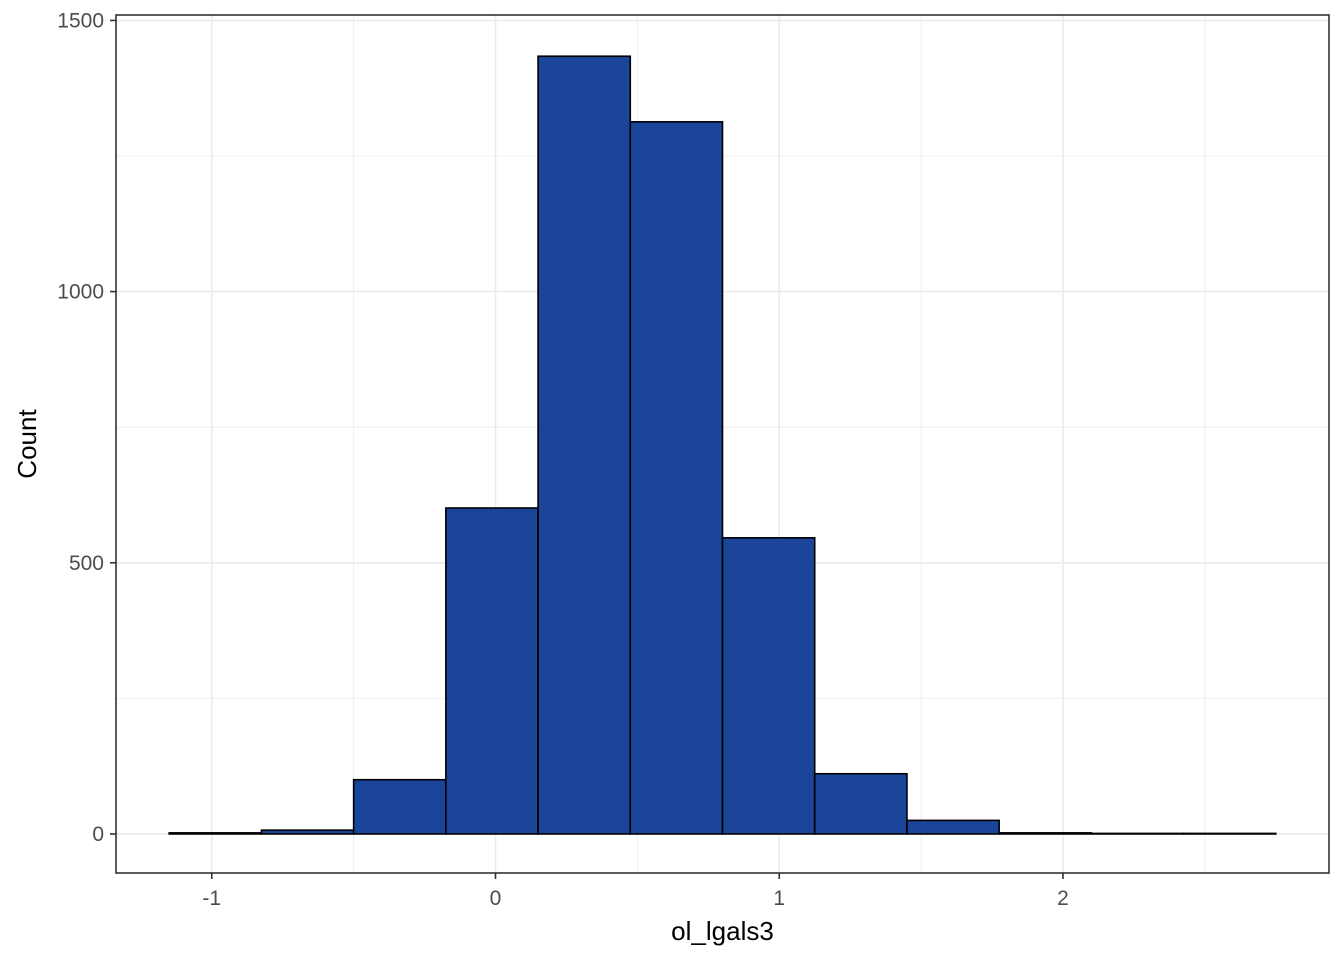 This screenshot has width=1344, height=960. I want to click on y-tick-label: 0, so click(98, 834).